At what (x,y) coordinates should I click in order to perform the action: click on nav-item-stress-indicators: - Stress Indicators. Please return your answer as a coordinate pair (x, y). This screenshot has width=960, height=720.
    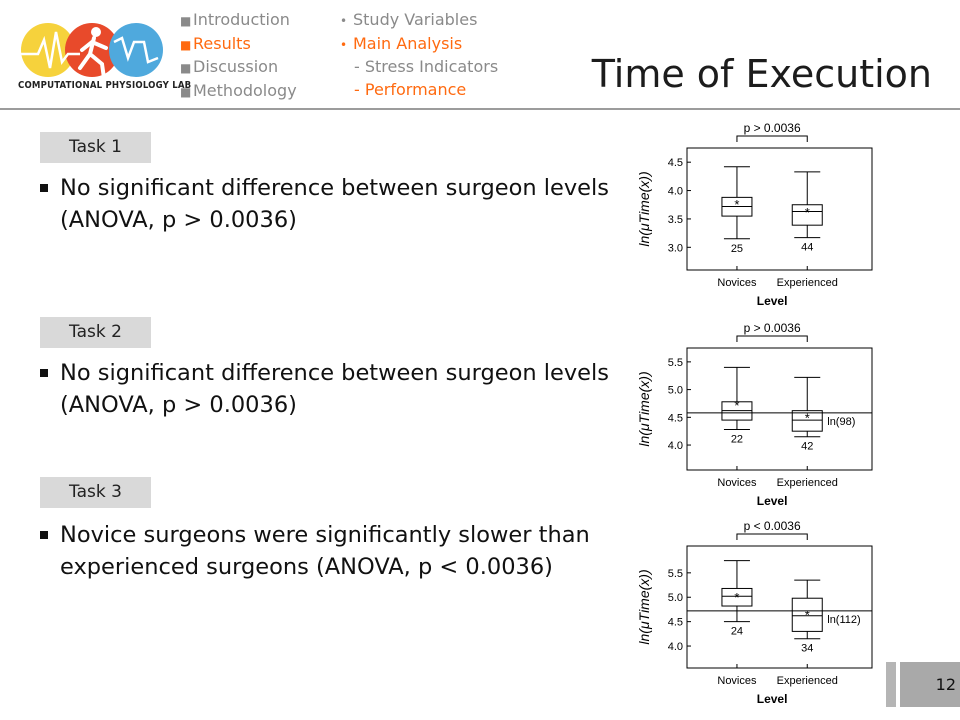
    Looking at the image, I should click on (419, 67).